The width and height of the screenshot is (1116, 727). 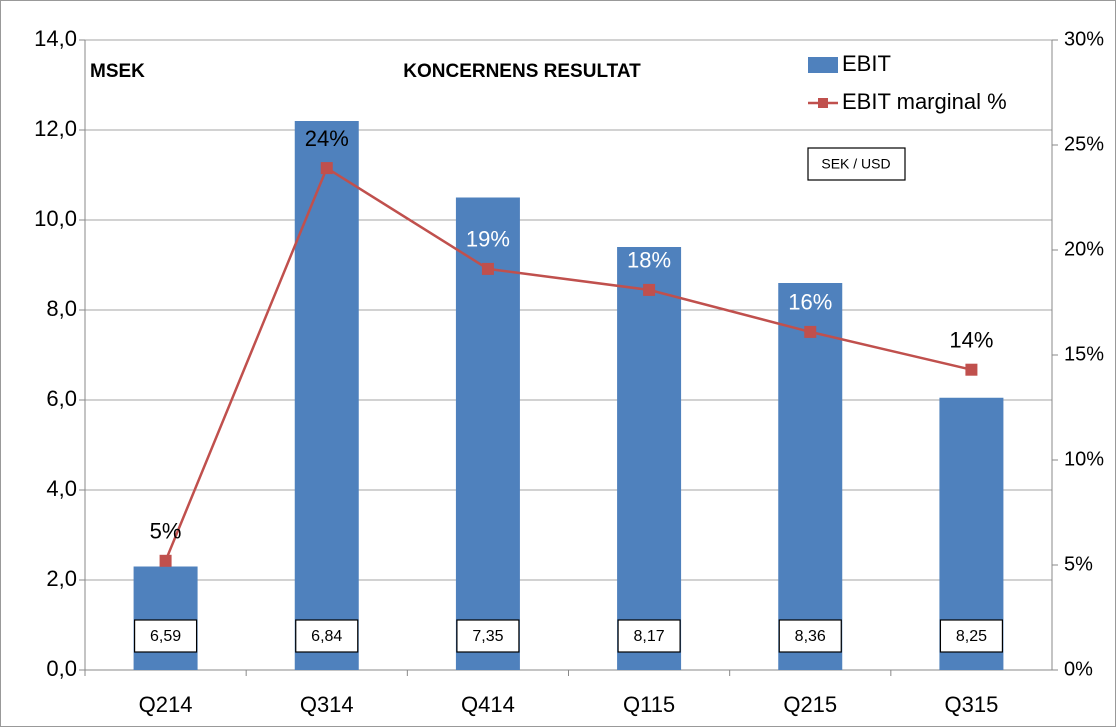 What do you see at coordinates (61, 668) in the screenshot?
I see `y-tick-label: 0,0` at bounding box center [61, 668].